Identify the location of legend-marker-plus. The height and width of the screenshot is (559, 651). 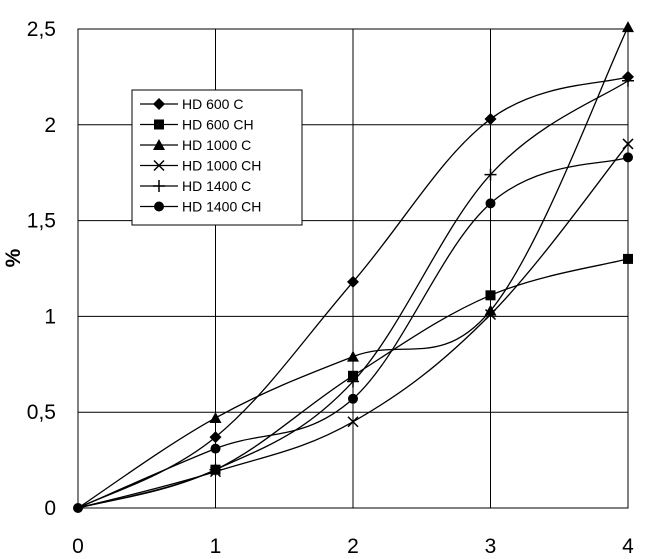
(159, 186).